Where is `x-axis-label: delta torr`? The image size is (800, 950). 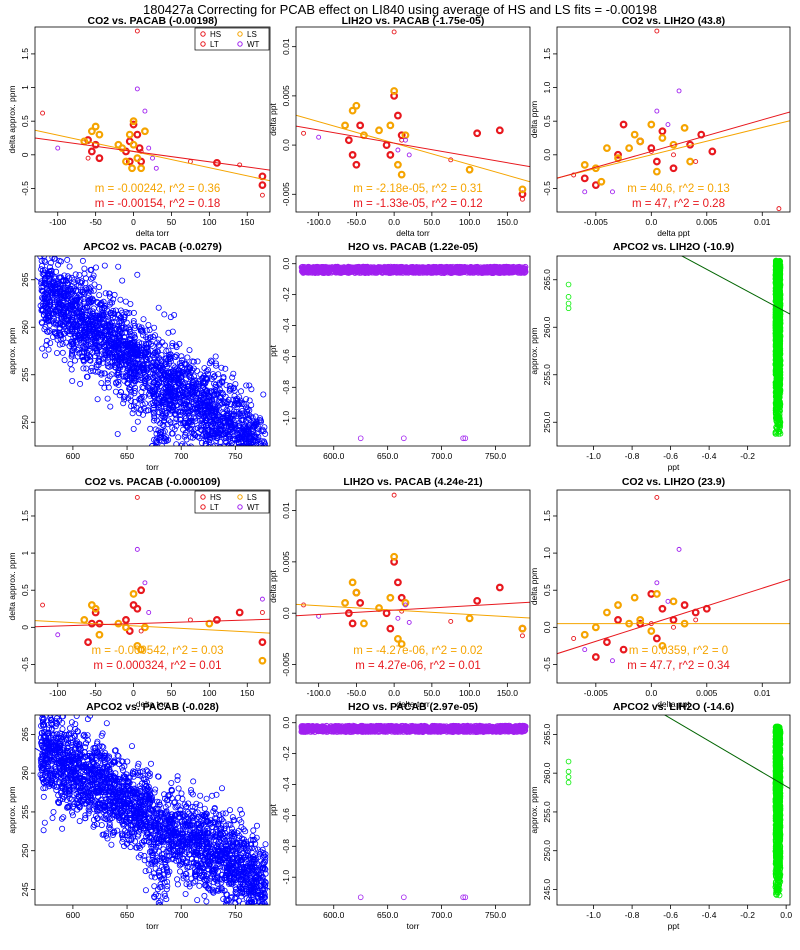 x-axis-label: delta torr is located at coordinates (153, 233).